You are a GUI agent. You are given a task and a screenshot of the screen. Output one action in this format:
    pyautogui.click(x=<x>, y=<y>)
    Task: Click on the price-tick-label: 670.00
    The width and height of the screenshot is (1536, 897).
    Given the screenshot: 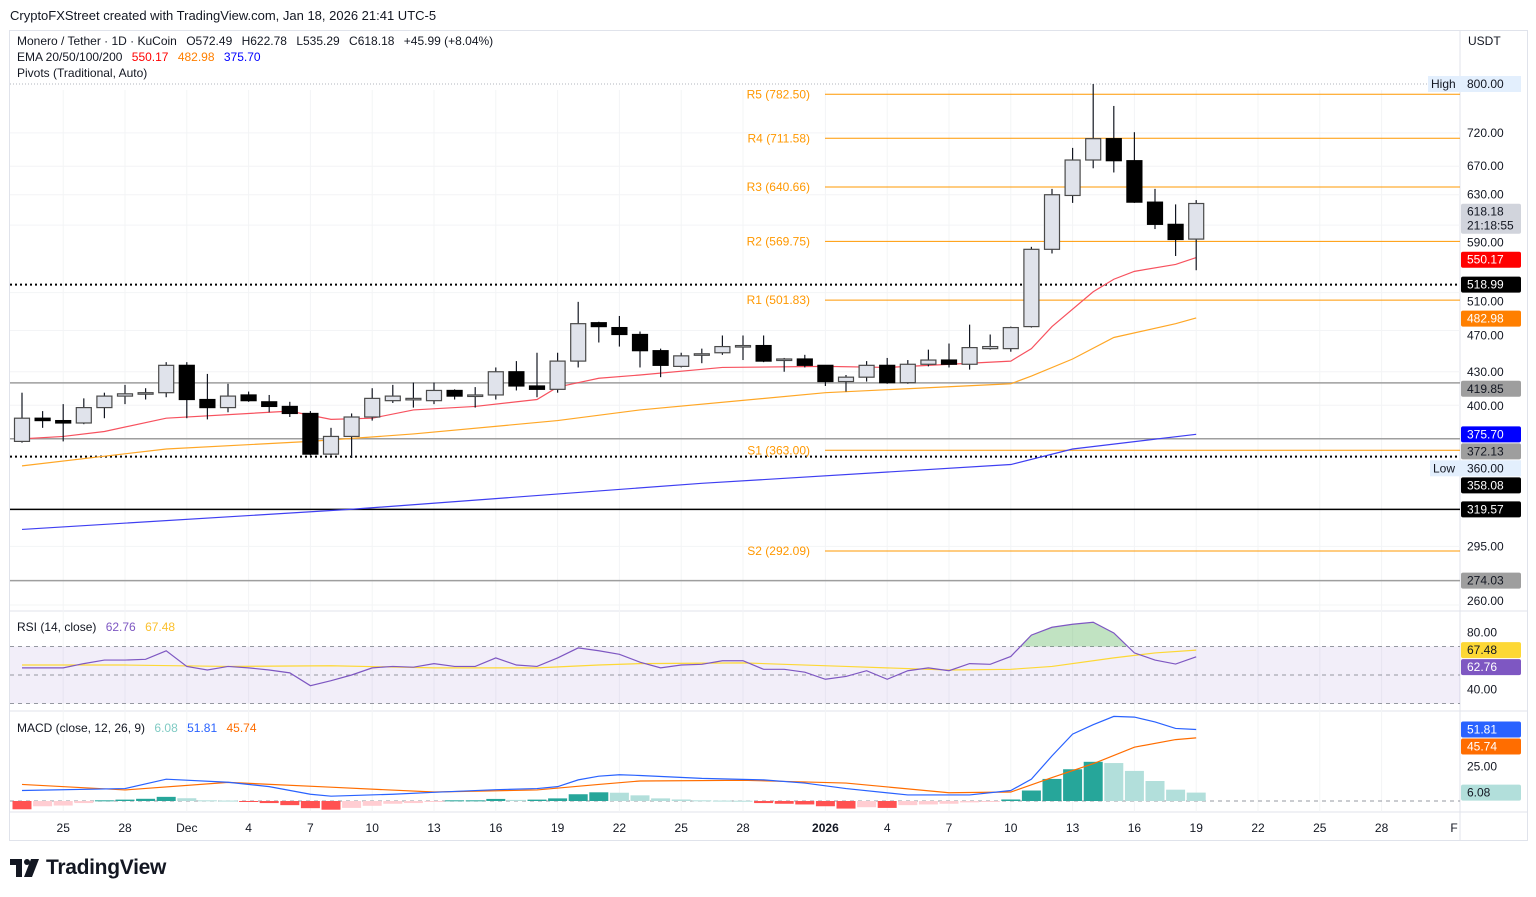 What is the action you would take?
    pyautogui.click(x=1485, y=166)
    